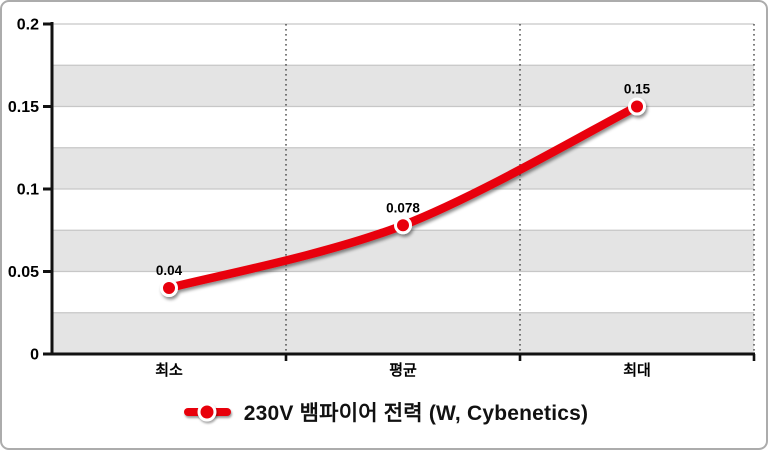  What do you see at coordinates (23, 107) in the screenshot?
I see `y-tick-label: 0.15` at bounding box center [23, 107].